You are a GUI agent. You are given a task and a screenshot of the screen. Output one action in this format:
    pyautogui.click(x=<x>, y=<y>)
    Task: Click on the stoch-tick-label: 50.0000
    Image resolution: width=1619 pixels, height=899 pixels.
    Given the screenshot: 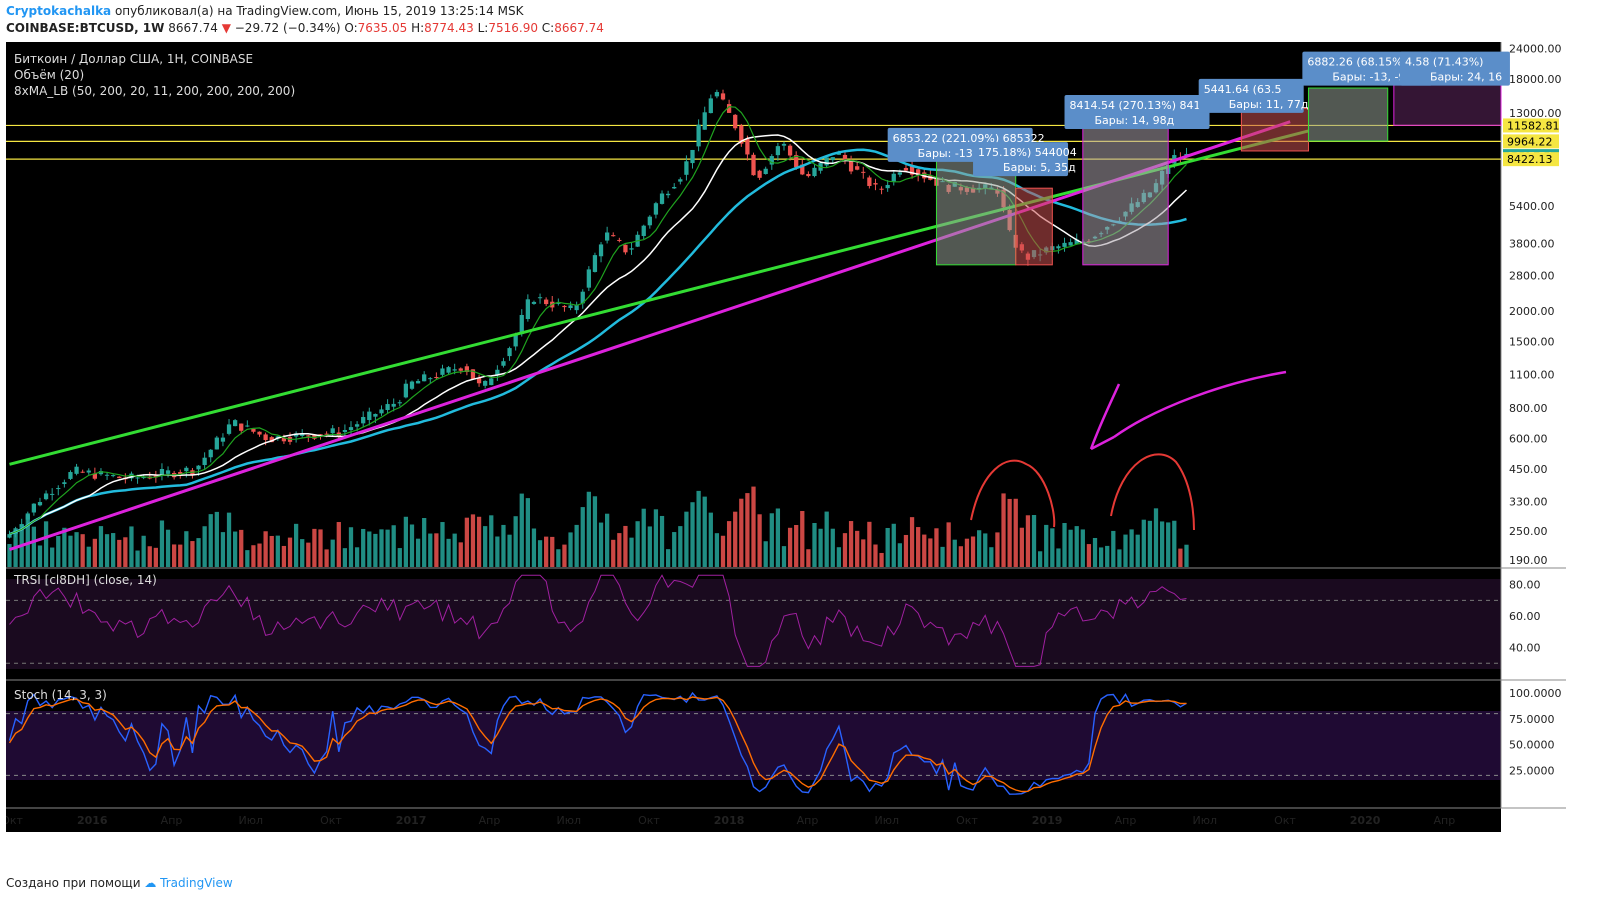 What is the action you would take?
    pyautogui.click(x=1532, y=745)
    